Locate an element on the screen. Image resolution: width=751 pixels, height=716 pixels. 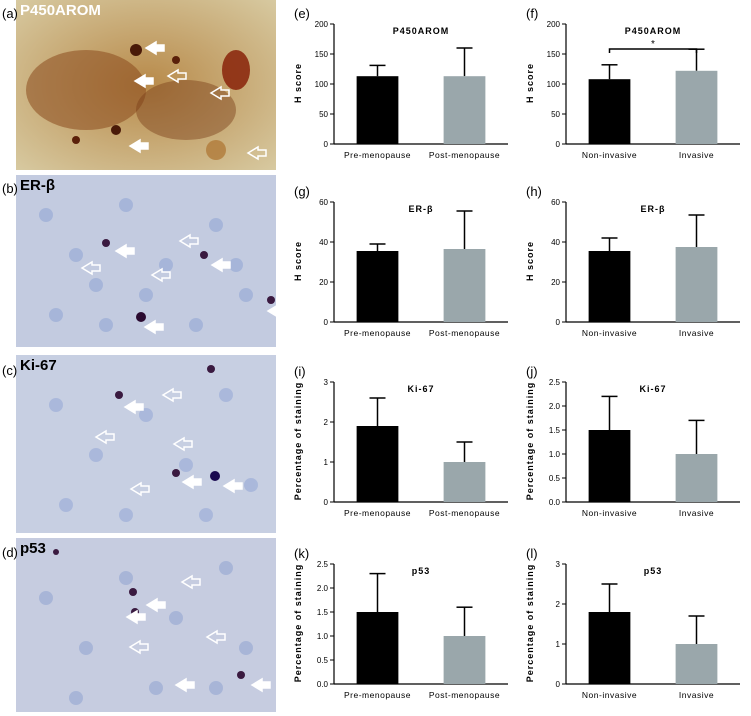
micrograph-a-title: P450AROM is located at coordinates (60, 10).